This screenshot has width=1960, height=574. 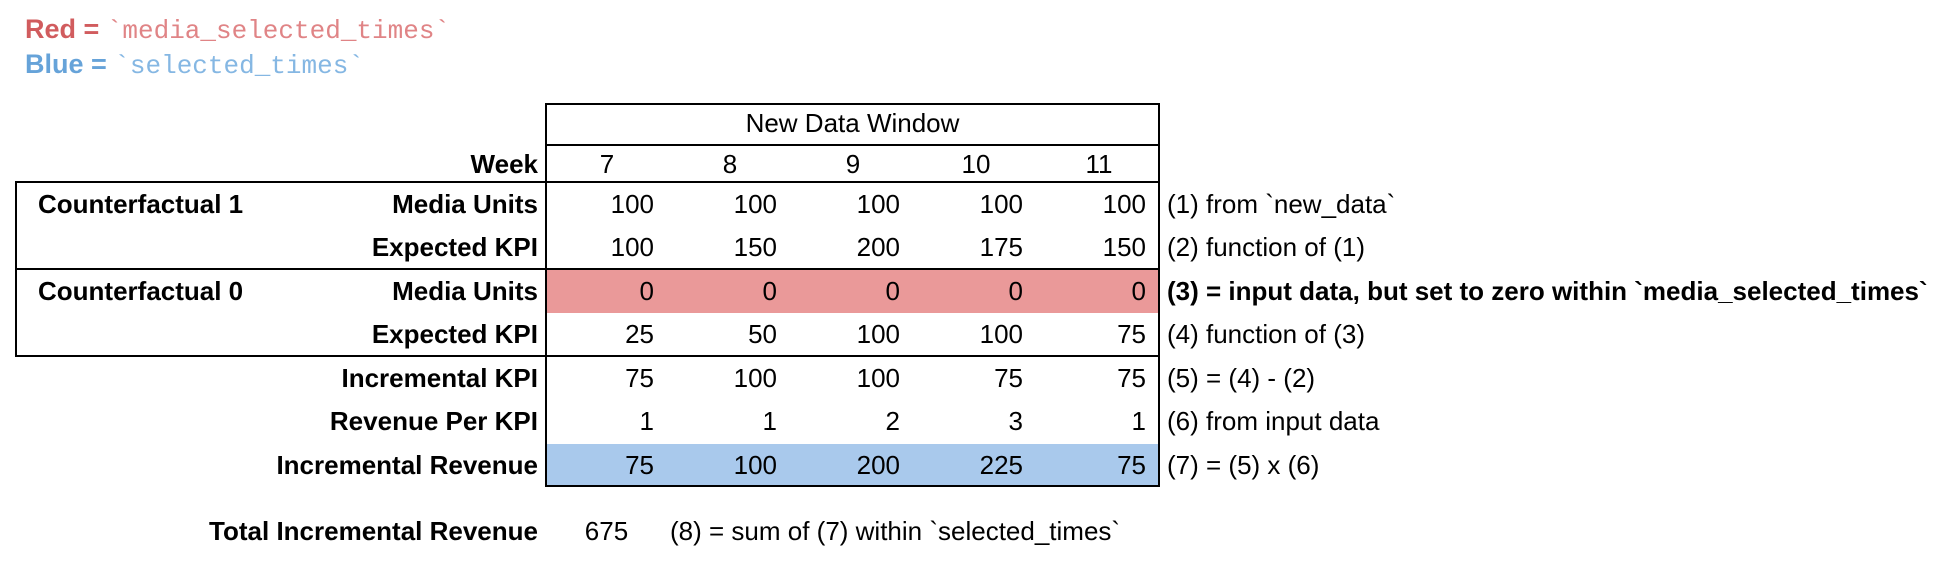 What do you see at coordinates (407, 465) in the screenshot?
I see `row-label: Incremental Revenue` at bounding box center [407, 465].